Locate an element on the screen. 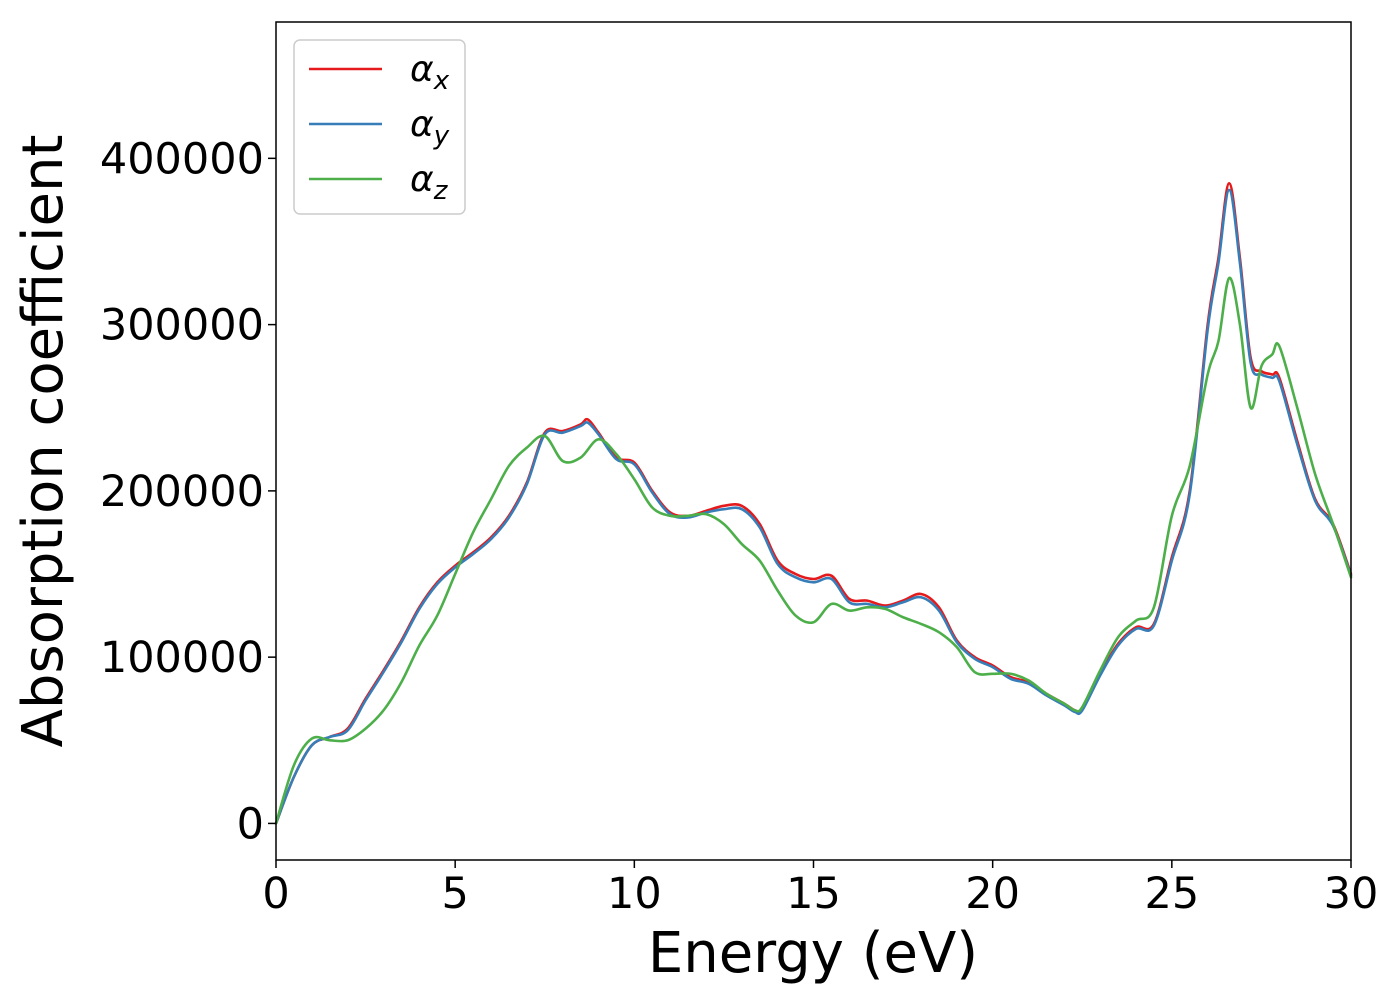 The image size is (1400, 1000). x-tick-label: 15 is located at coordinates (813, 894).